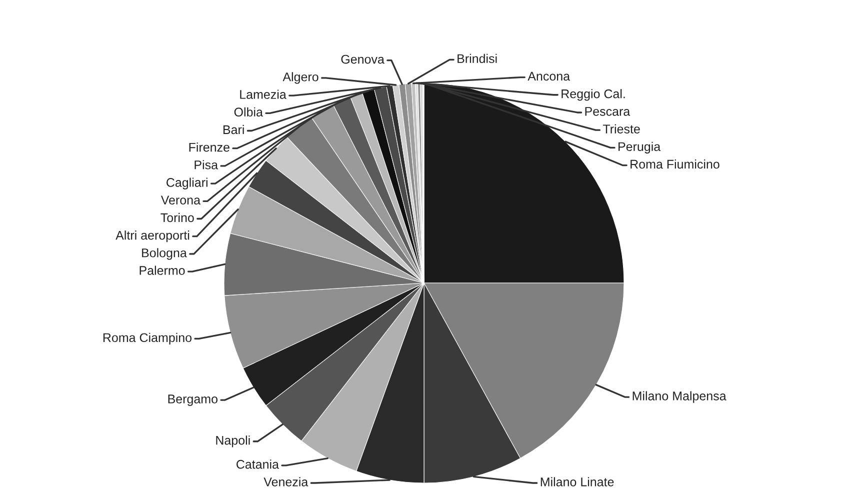 The width and height of the screenshot is (850, 492). I want to click on slice-label: Genova, so click(362, 59).